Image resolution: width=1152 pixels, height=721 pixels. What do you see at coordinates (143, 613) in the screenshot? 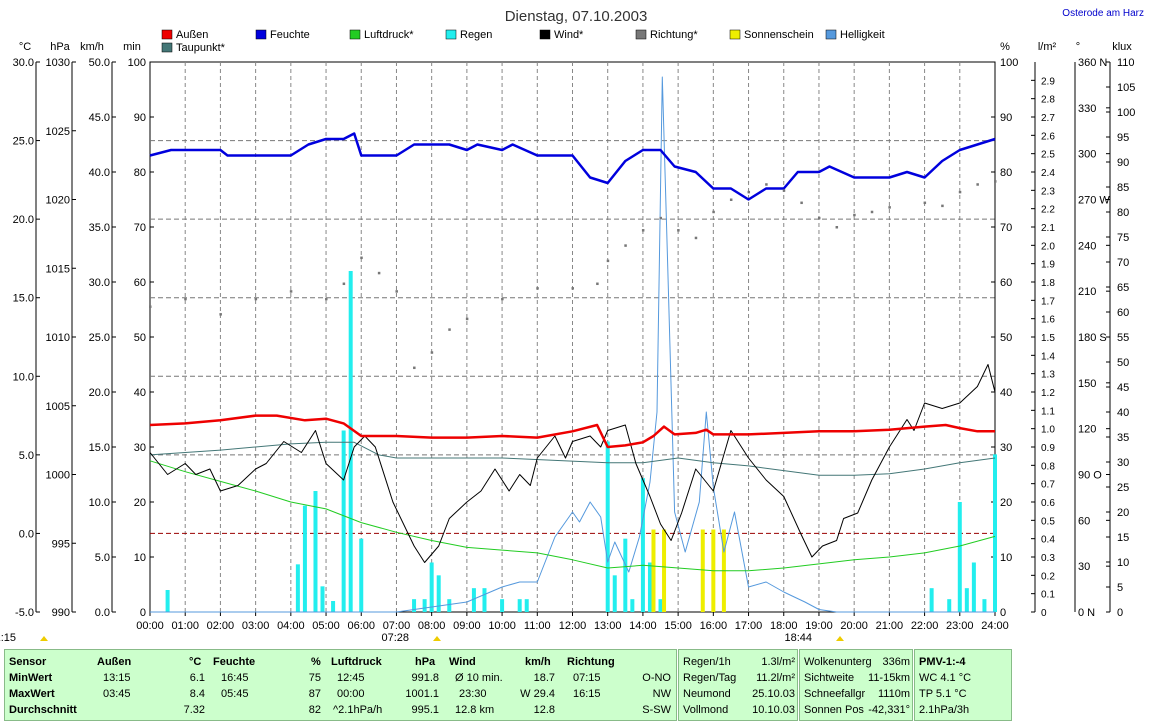
I see `minutes-tick-label: 0` at bounding box center [143, 613].